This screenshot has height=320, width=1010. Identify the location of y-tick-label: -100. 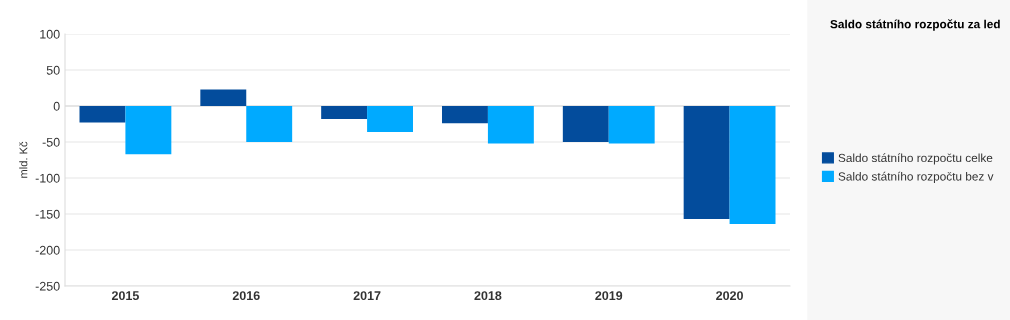
(47, 178).